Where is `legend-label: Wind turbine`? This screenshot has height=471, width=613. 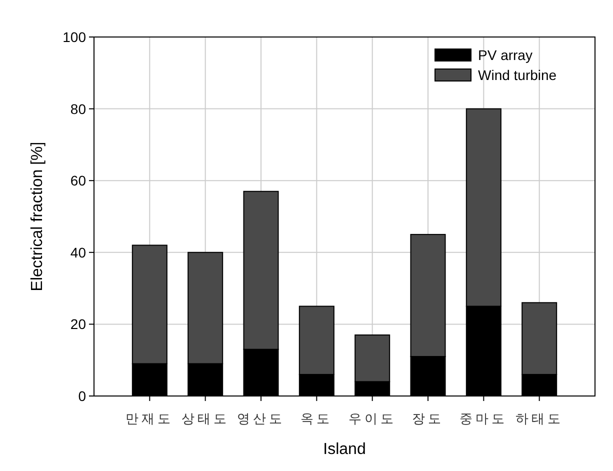 legend-label: Wind turbine is located at coordinates (517, 75).